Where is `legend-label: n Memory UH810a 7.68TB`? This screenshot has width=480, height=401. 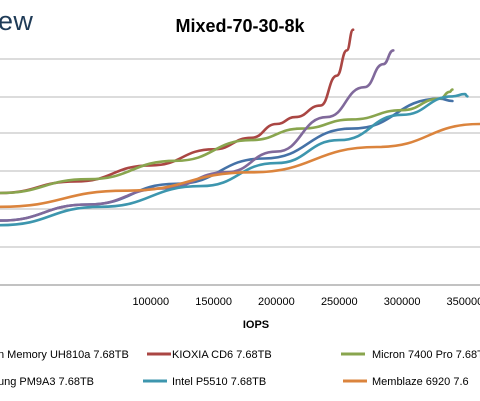 legend-label: n Memory UH810a 7.68TB is located at coordinates (64, 355).